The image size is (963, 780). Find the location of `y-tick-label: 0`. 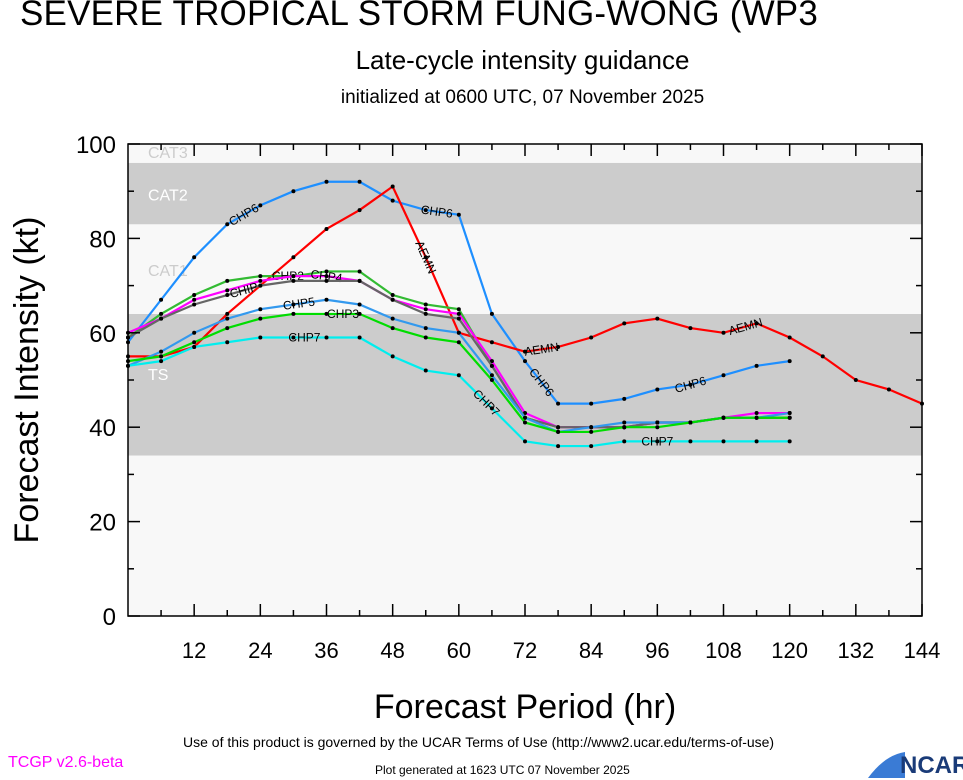

y-tick-label: 0 is located at coordinates (109, 617).